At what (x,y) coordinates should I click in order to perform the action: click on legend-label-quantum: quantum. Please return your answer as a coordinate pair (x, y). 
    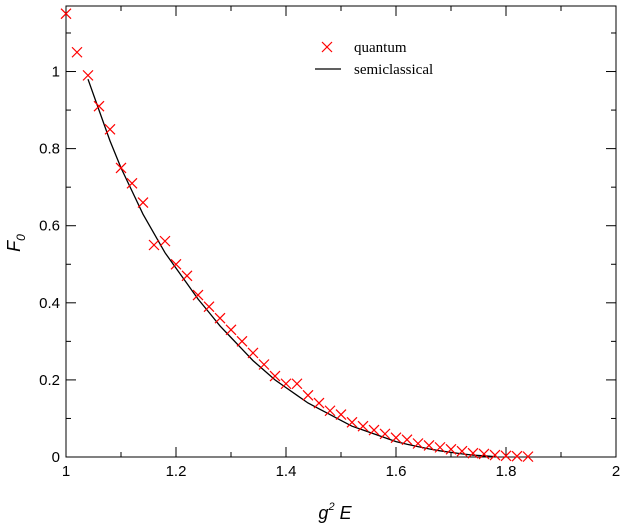
    Looking at the image, I should click on (380, 48).